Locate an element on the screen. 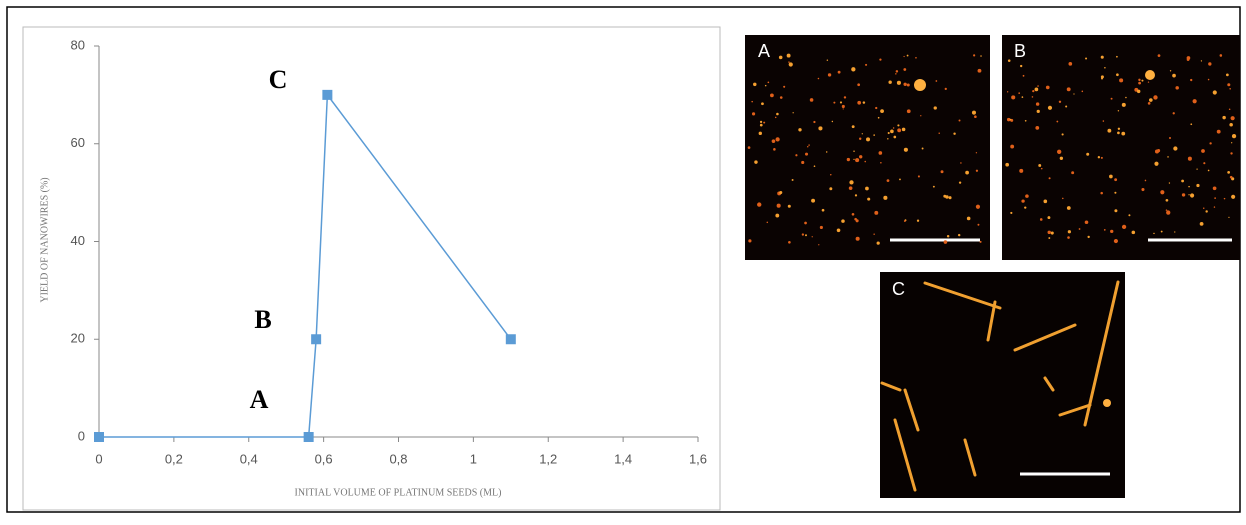 This screenshot has width=1246, height=525. y-tick-label: 20 is located at coordinates (78, 338).